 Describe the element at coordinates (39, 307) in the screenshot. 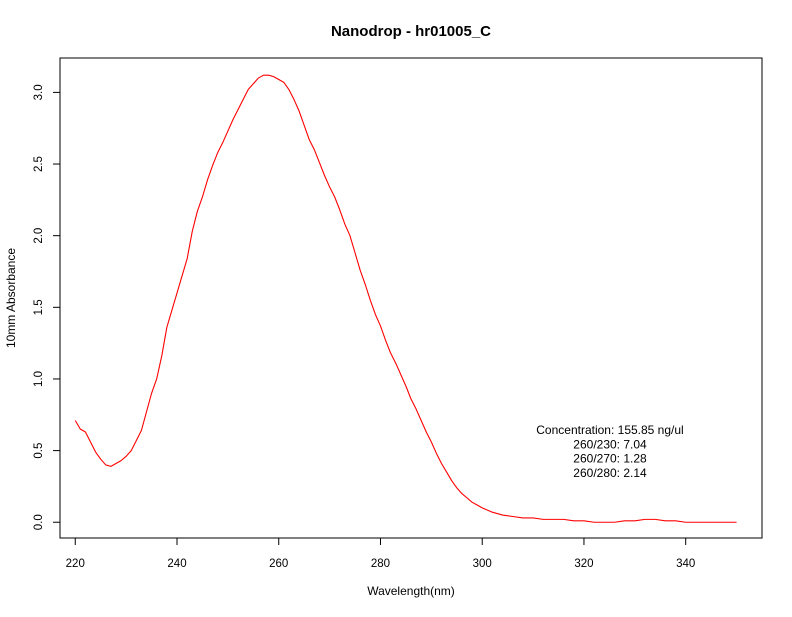

I see `y-tick-label: 1.5` at that location.